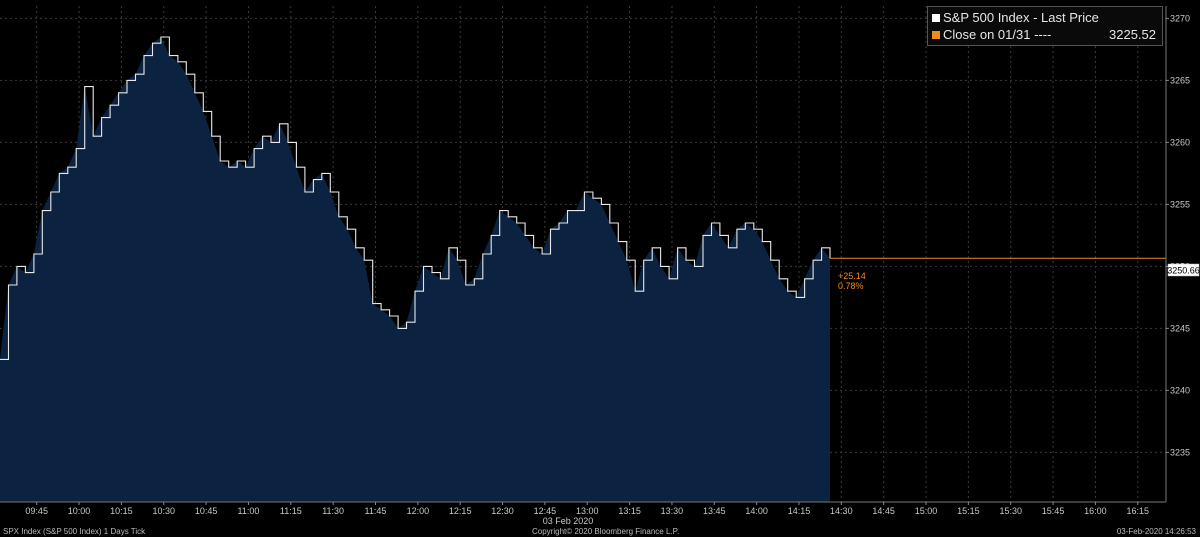 The image size is (1200, 537). I want to click on last-price-tag: 3250.66, so click(1183, 270).